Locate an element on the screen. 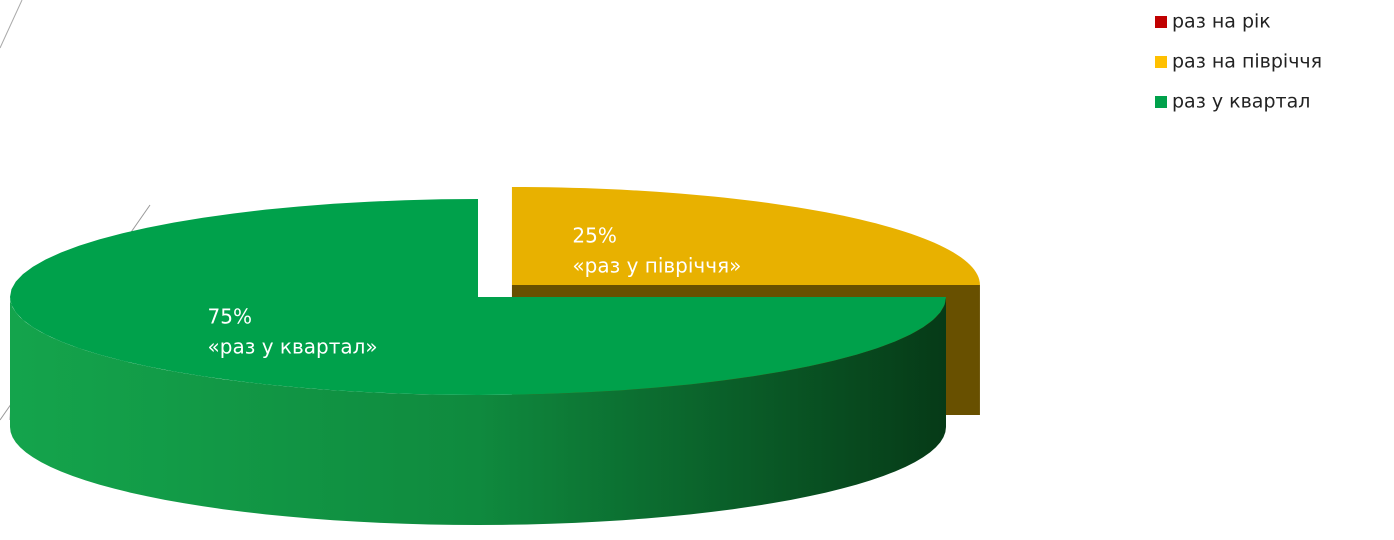  data-label-name: «раз у квартал» is located at coordinates (293, 346).